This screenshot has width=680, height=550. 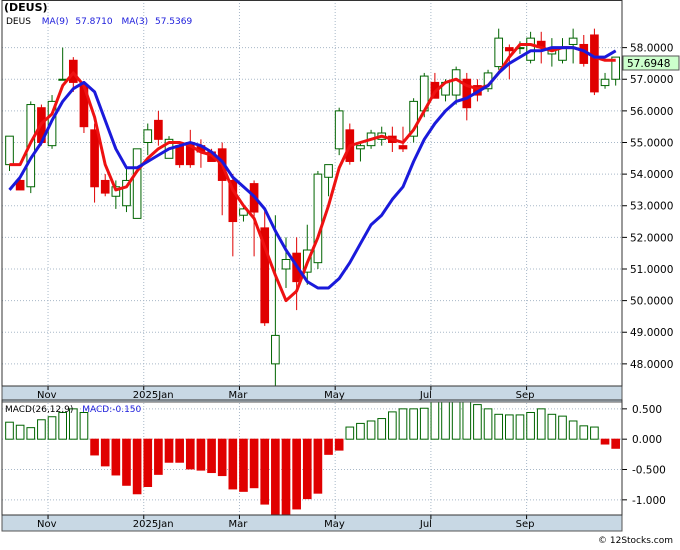 What do you see at coordinates (651, 270) in the screenshot?
I see `price-tick-label: 51.0000` at bounding box center [651, 270].